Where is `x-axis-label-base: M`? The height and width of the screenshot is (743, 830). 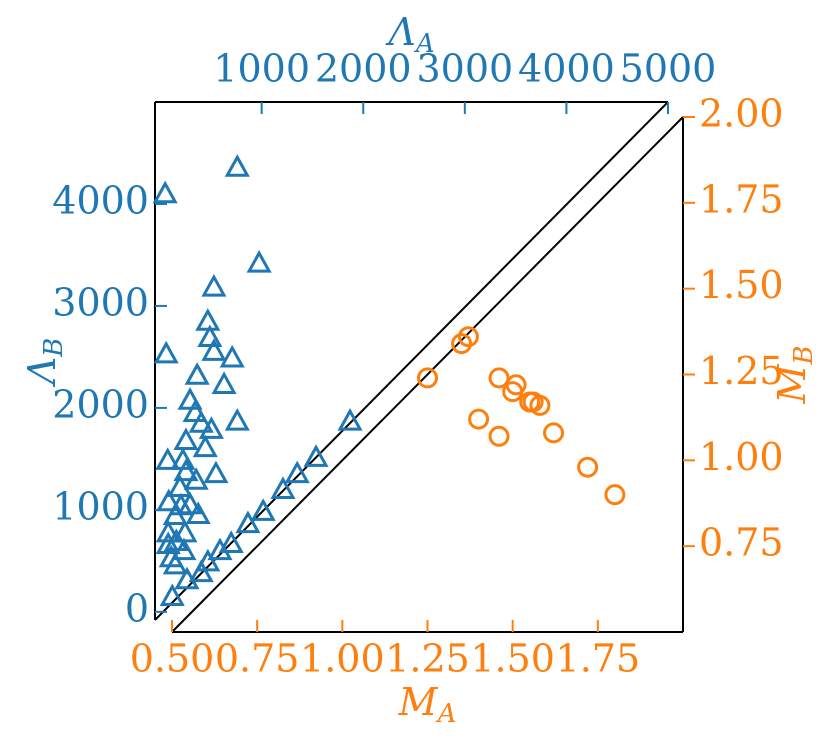
x-axis-label-base: M is located at coordinates (418, 702).